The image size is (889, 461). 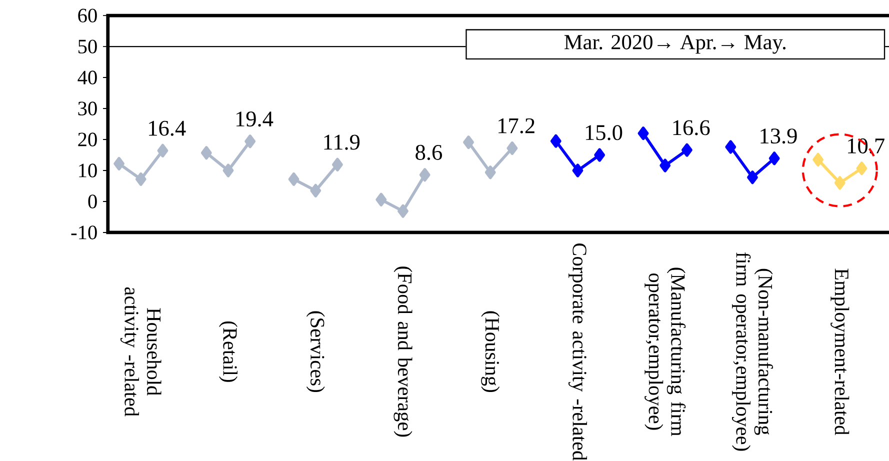 What do you see at coordinates (675, 44) in the screenshot?
I see `annotation: Mar. 2020→ Apr.→ May.` at bounding box center [675, 44].